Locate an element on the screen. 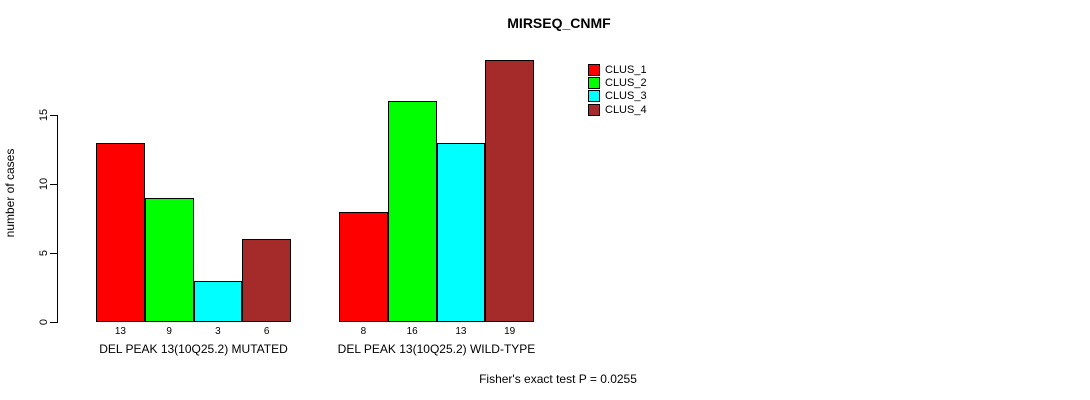 The image size is (1090, 400). y-axis-line is located at coordinates (57, 219).